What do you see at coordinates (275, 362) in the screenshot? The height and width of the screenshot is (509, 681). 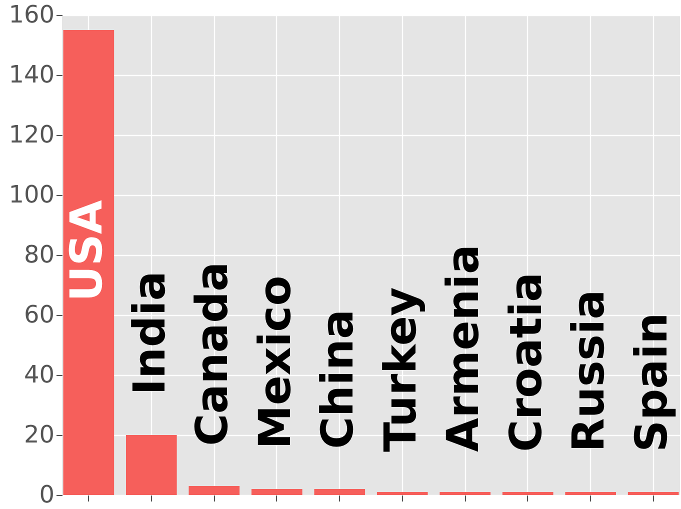 I see `x-tick-label: Mexico` at bounding box center [275, 362].